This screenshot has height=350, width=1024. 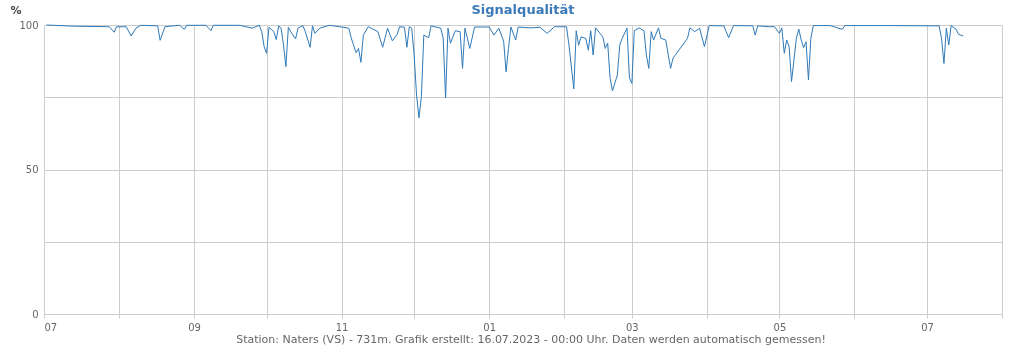 What do you see at coordinates (780, 327) in the screenshot?
I see `x-tick-label: 05` at bounding box center [780, 327].